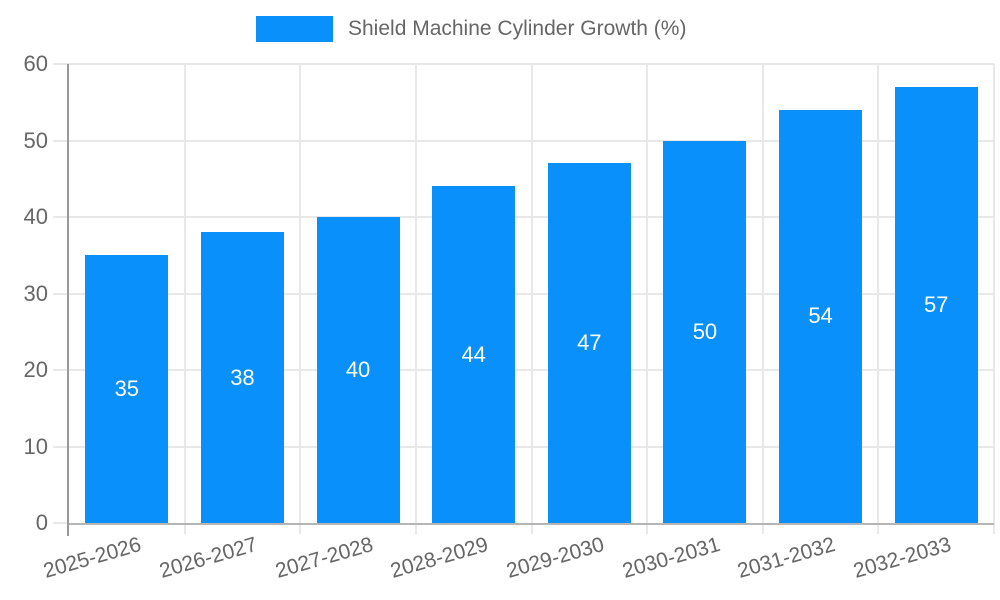 This screenshot has height=600, width=1000. I want to click on bar-value-label: 50, so click(705, 331).